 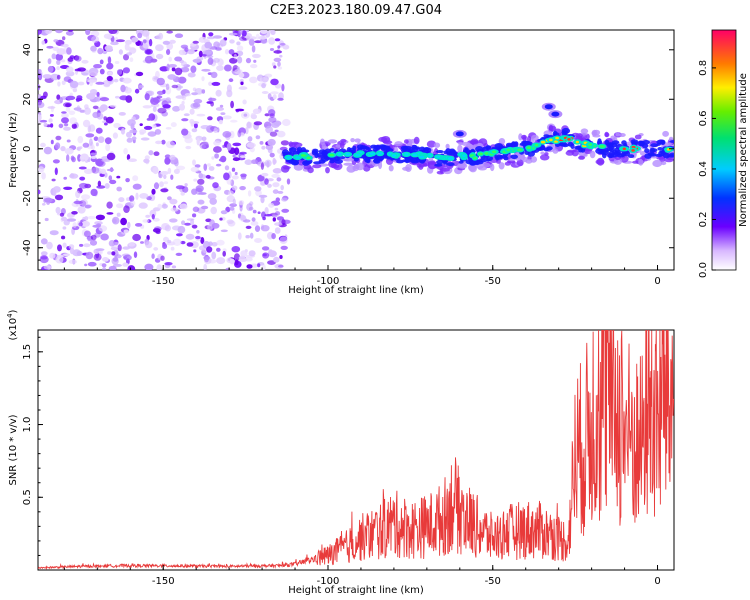 What do you see at coordinates (657, 281) in the screenshot?
I see `x-tick-label: 0` at bounding box center [657, 281].